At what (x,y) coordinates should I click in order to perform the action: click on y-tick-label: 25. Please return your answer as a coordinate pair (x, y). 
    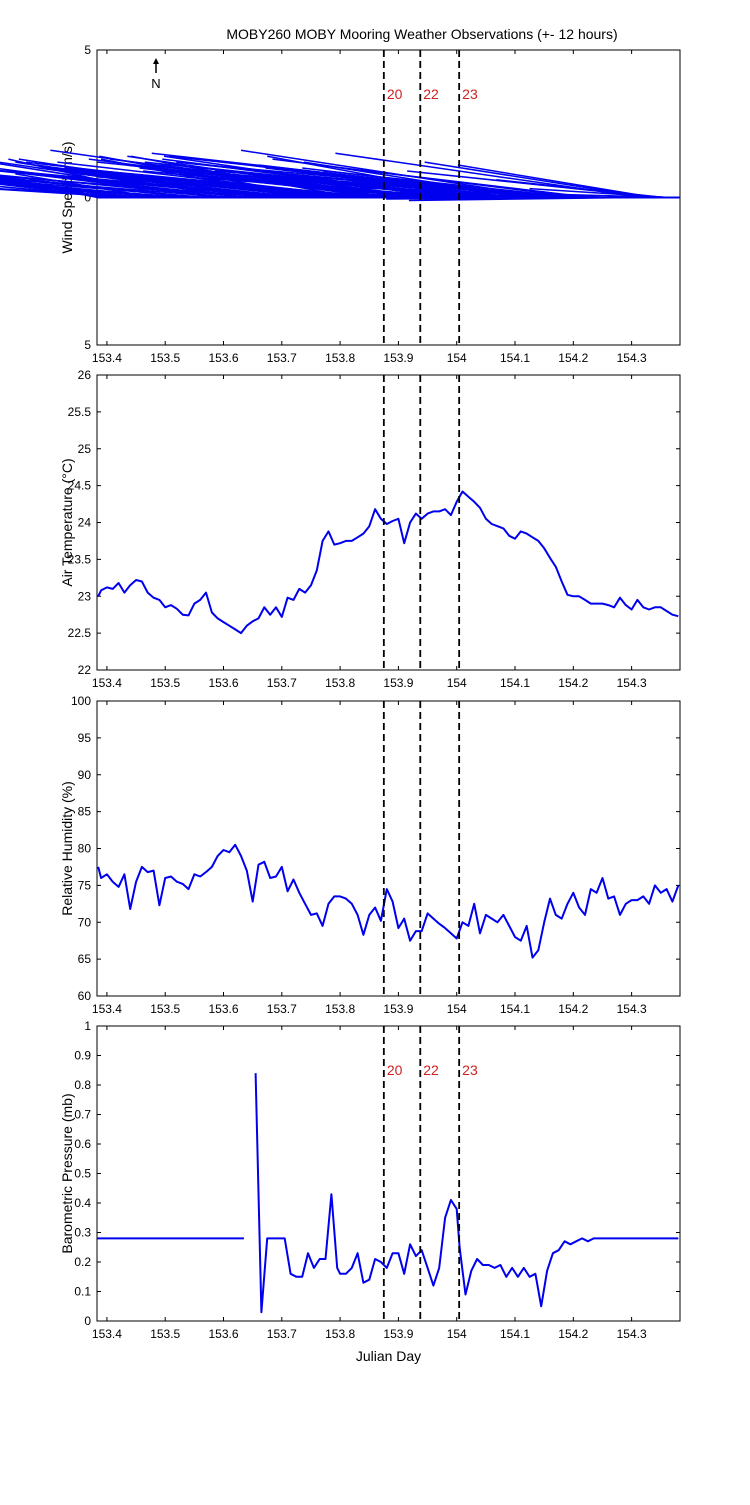
    Looking at the image, I should click on (85, 449).